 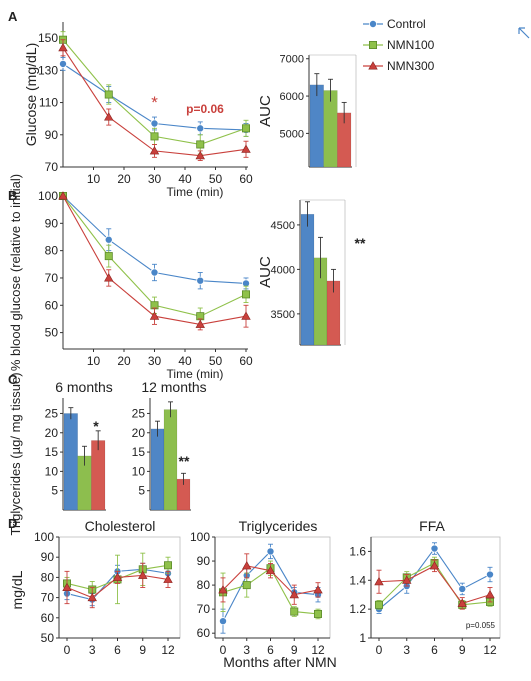 I want to click on y-tick-label-8-2: 1.4, so click(x=357, y=580).